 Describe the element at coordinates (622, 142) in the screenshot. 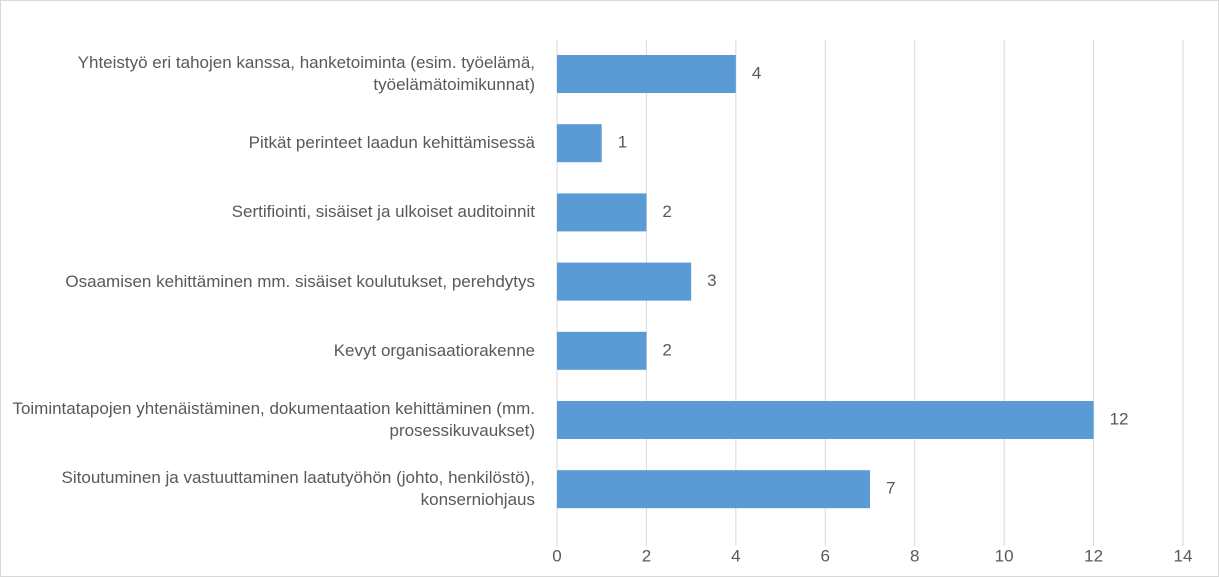

I see `data-label: 1` at that location.